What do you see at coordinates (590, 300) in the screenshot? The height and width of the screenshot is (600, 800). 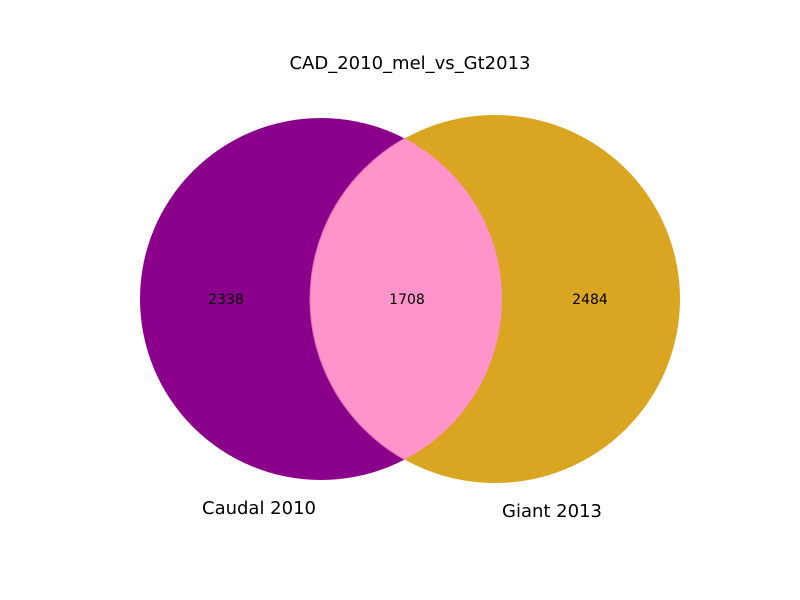 I see `giant-only-count: 2484` at bounding box center [590, 300].